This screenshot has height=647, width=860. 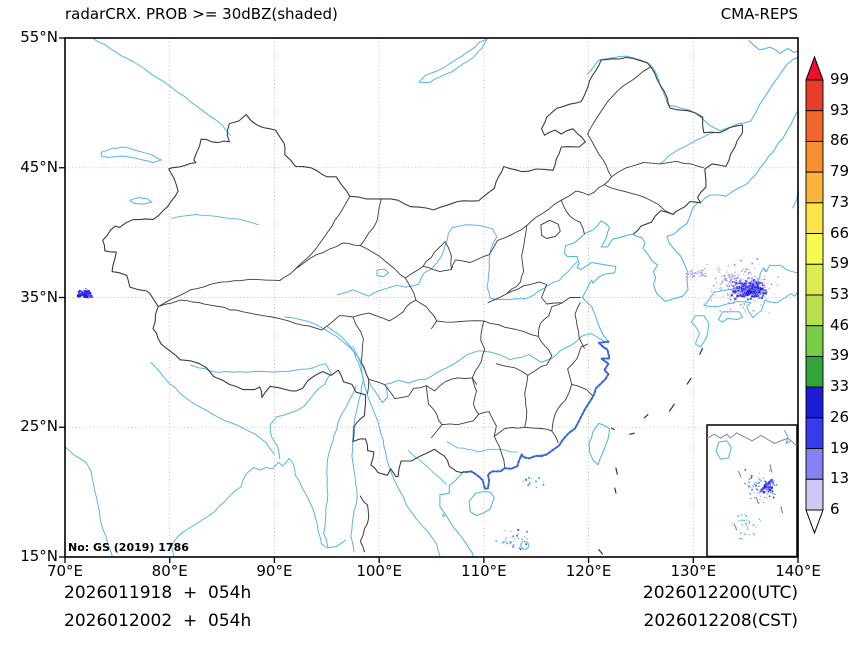 I want to click on watermark: No: GS (2019) 1786, so click(x=128, y=547).